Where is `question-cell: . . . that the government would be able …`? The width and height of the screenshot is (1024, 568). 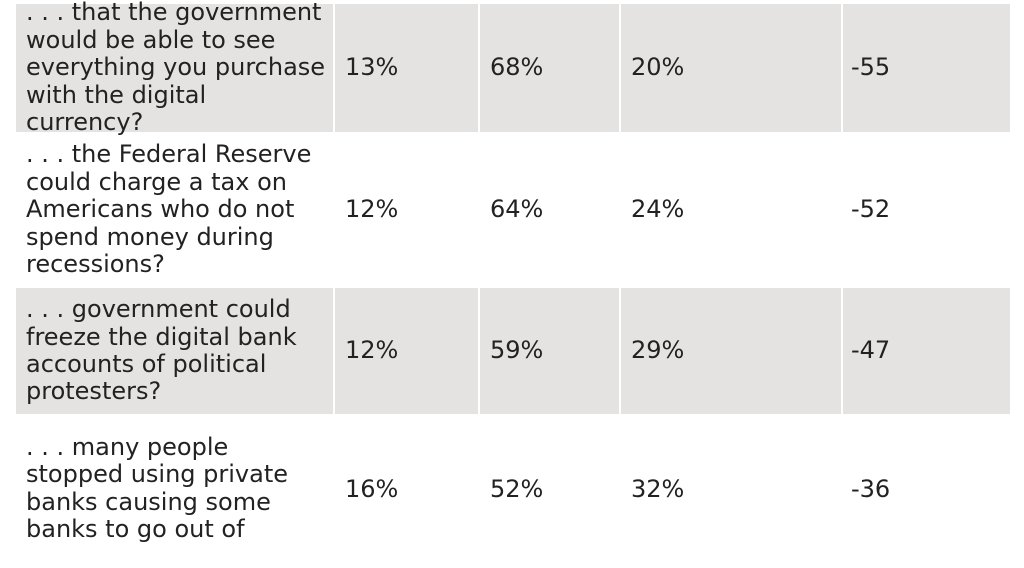
question-cell: . . . that the government would be able … is located at coordinates (175, 68).